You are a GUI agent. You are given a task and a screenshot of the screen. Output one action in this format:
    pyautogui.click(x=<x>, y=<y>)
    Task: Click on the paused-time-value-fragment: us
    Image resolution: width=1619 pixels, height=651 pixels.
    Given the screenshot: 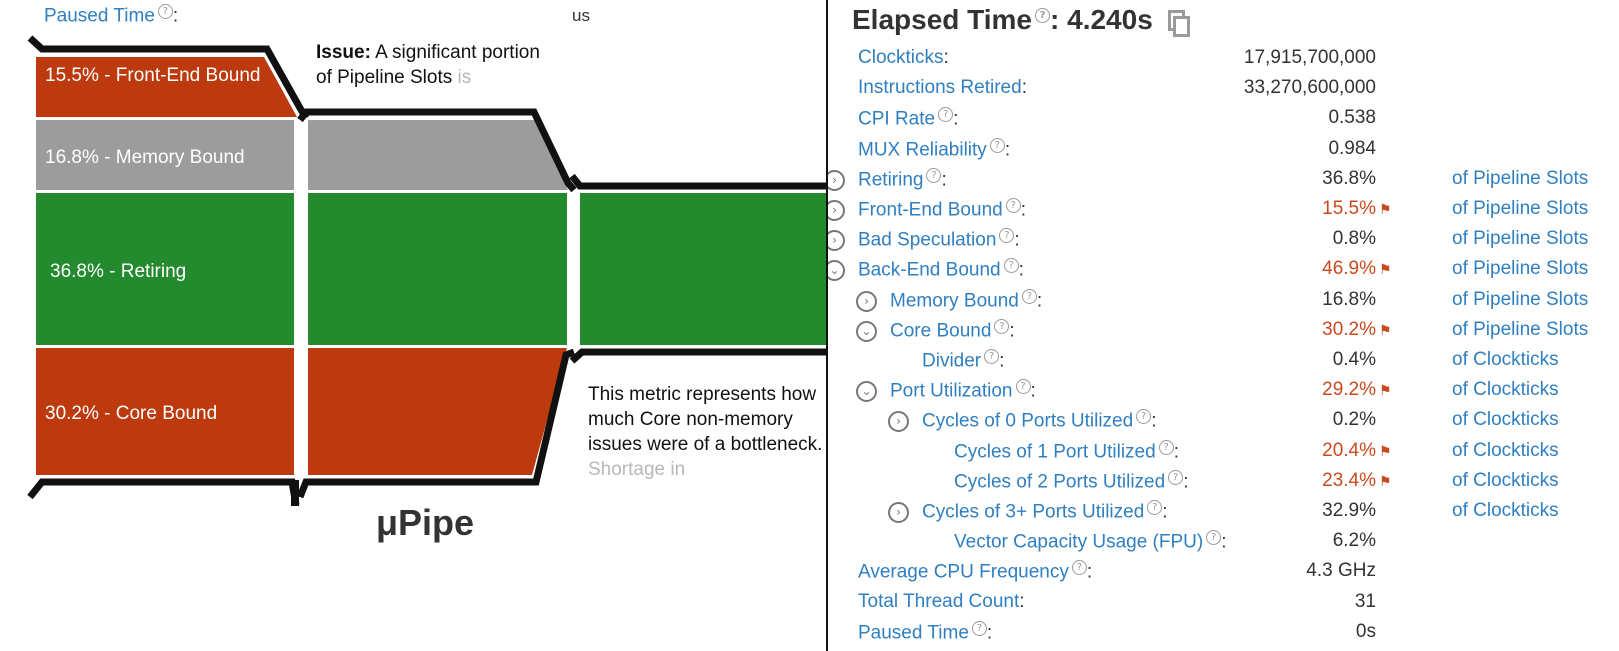 What is the action you would take?
    pyautogui.click(x=581, y=15)
    